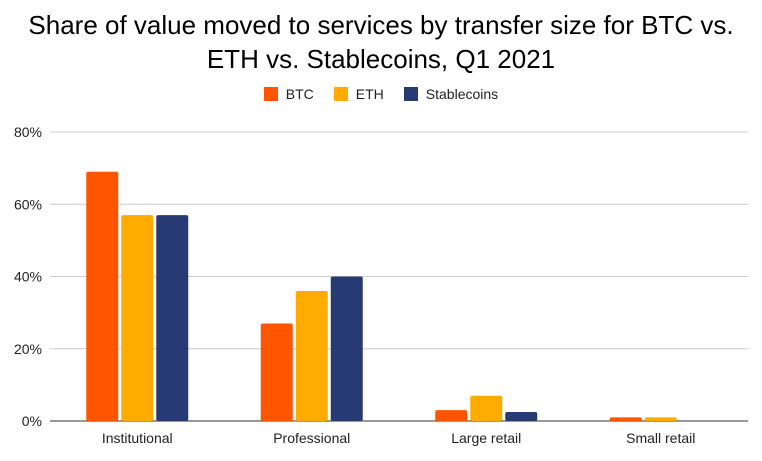  What do you see at coordinates (486, 438) in the screenshot?
I see `x-tick-label: Large retail` at bounding box center [486, 438].